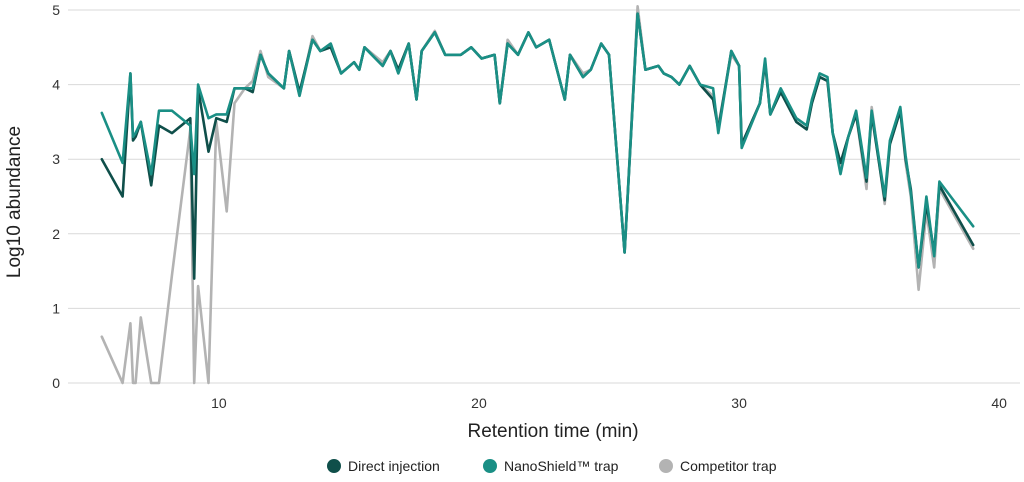 This screenshot has width=1024, height=482. I want to click on x-axis-title: Retention time (min), so click(552, 431).